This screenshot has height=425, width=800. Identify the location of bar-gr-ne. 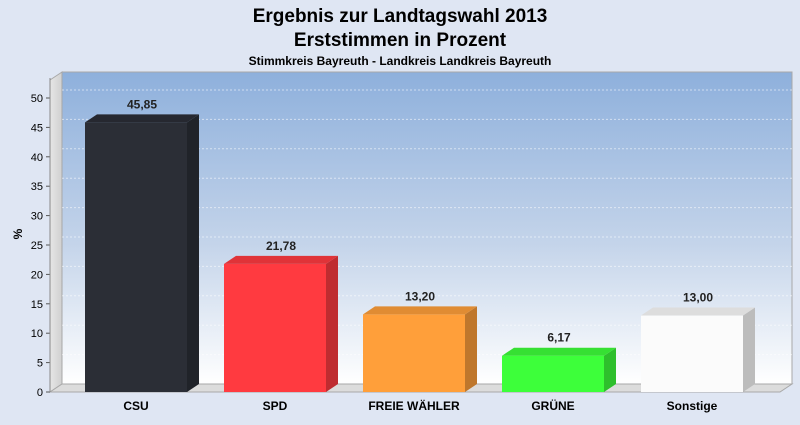
(559, 369).